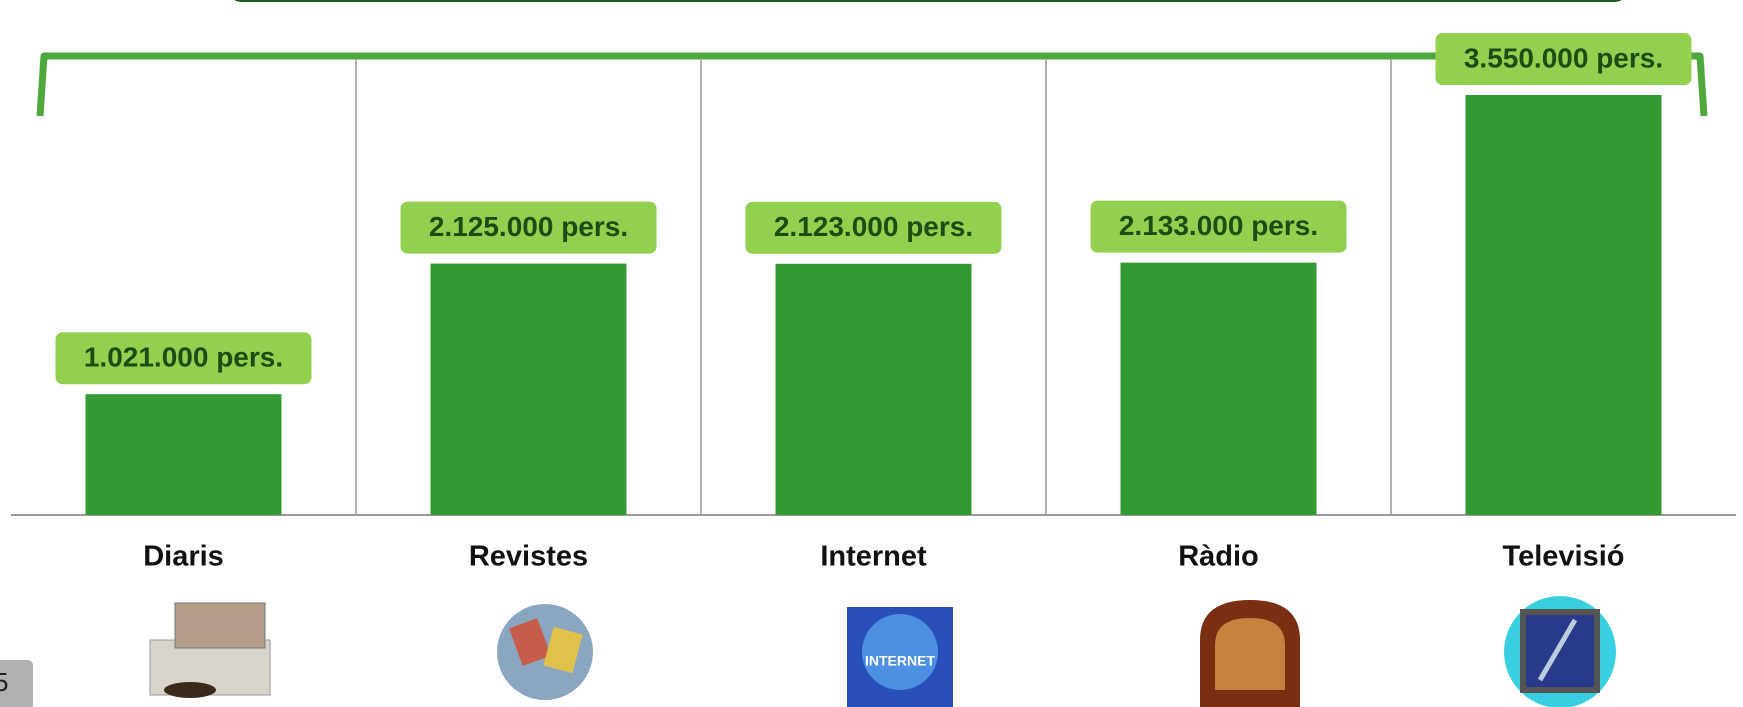 This screenshot has width=1743, height=707. What do you see at coordinates (1218, 557) in the screenshot?
I see `x-tick-label: Ràdio` at bounding box center [1218, 557].